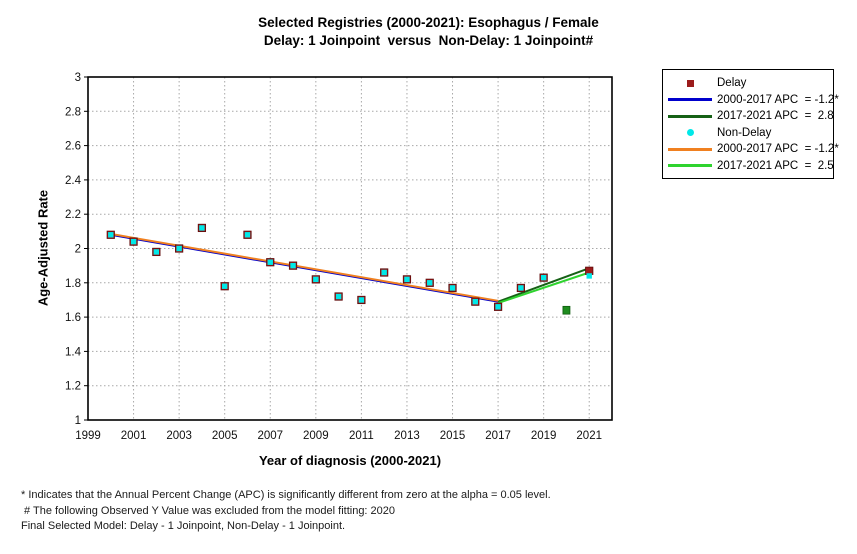 The height and width of the screenshot is (554, 857). I want to click on y-tick-label: 1, so click(78, 421).